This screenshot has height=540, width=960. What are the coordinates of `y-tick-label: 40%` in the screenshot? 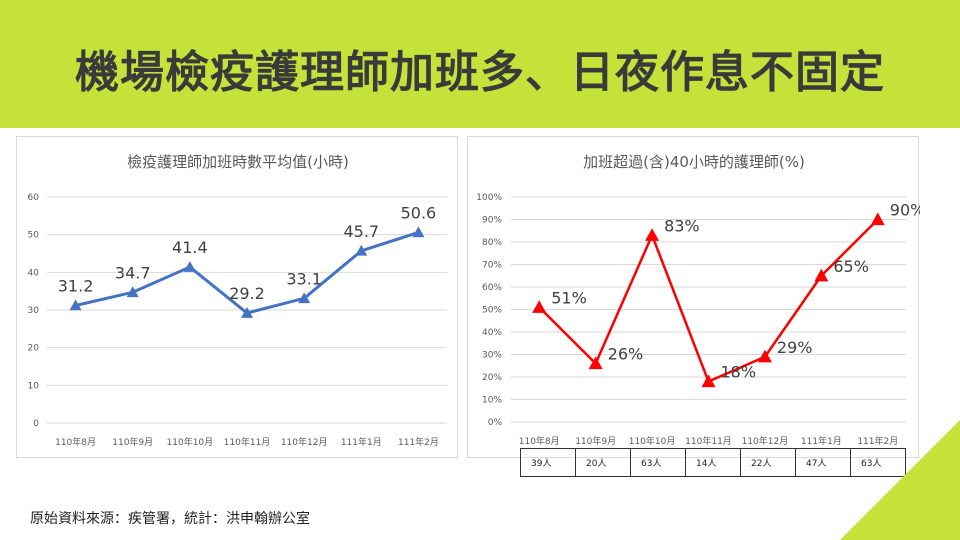 It's located at (492, 333).